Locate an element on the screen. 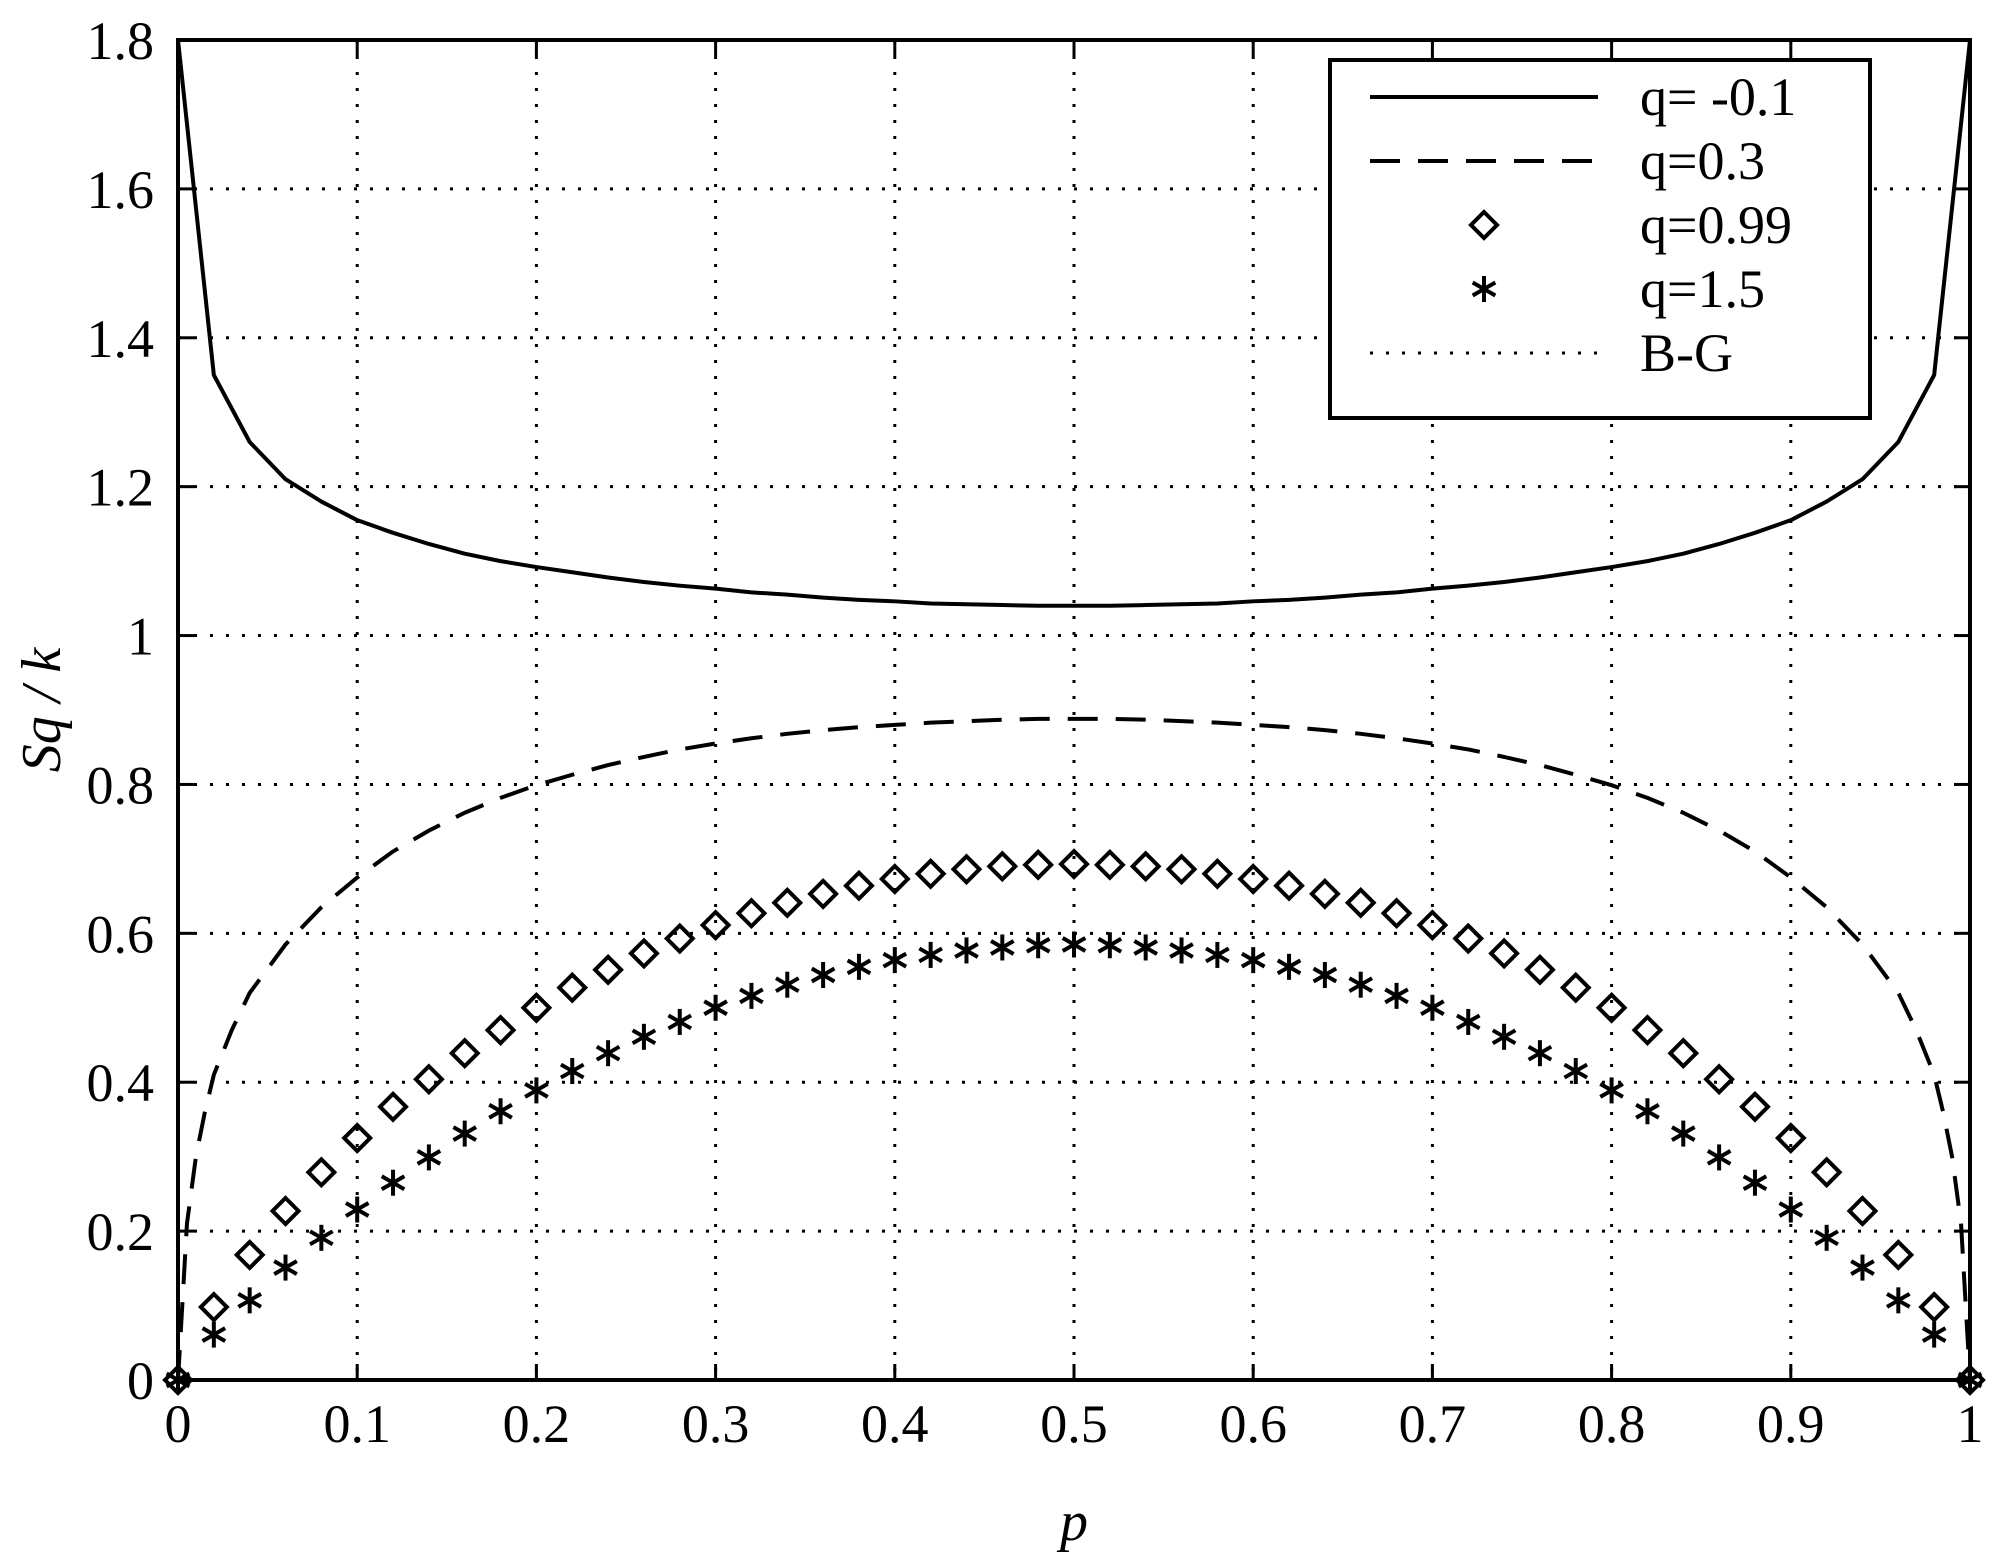  y-axis-label: Sq / k is located at coordinates (42, 710).